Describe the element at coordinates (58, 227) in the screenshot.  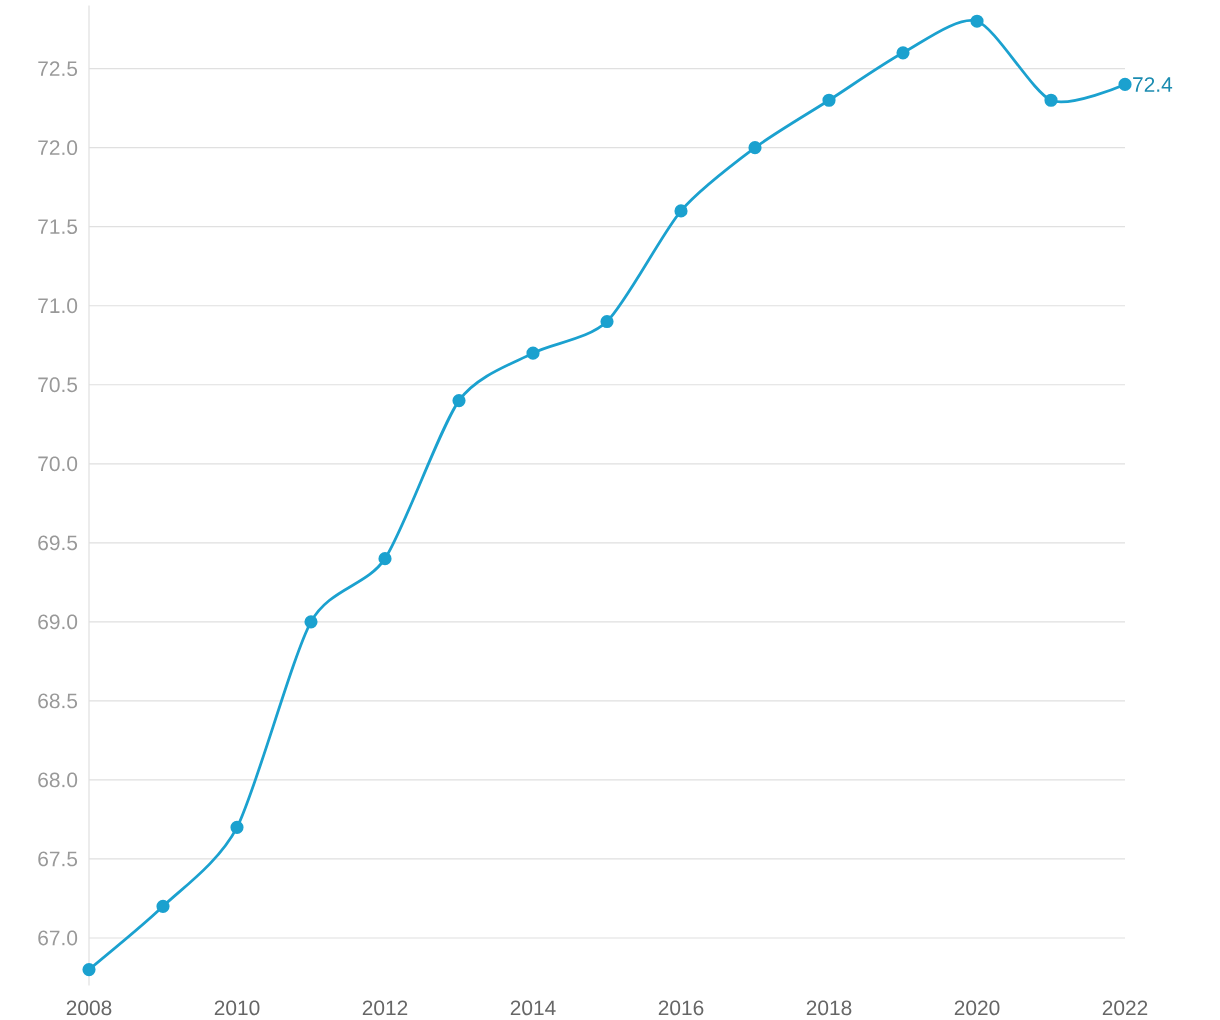
I see `y-tick-label: 71.5` at that location.